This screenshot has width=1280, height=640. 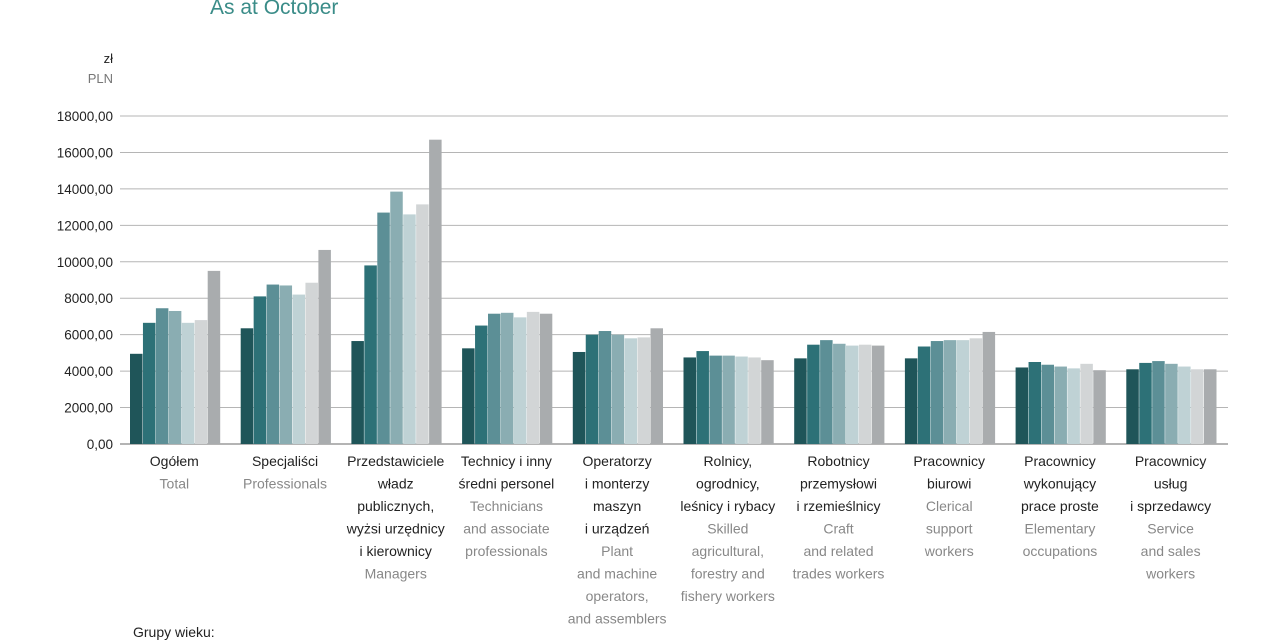 What do you see at coordinates (727, 529) in the screenshot?
I see `category-label-en: Skilled` at bounding box center [727, 529].